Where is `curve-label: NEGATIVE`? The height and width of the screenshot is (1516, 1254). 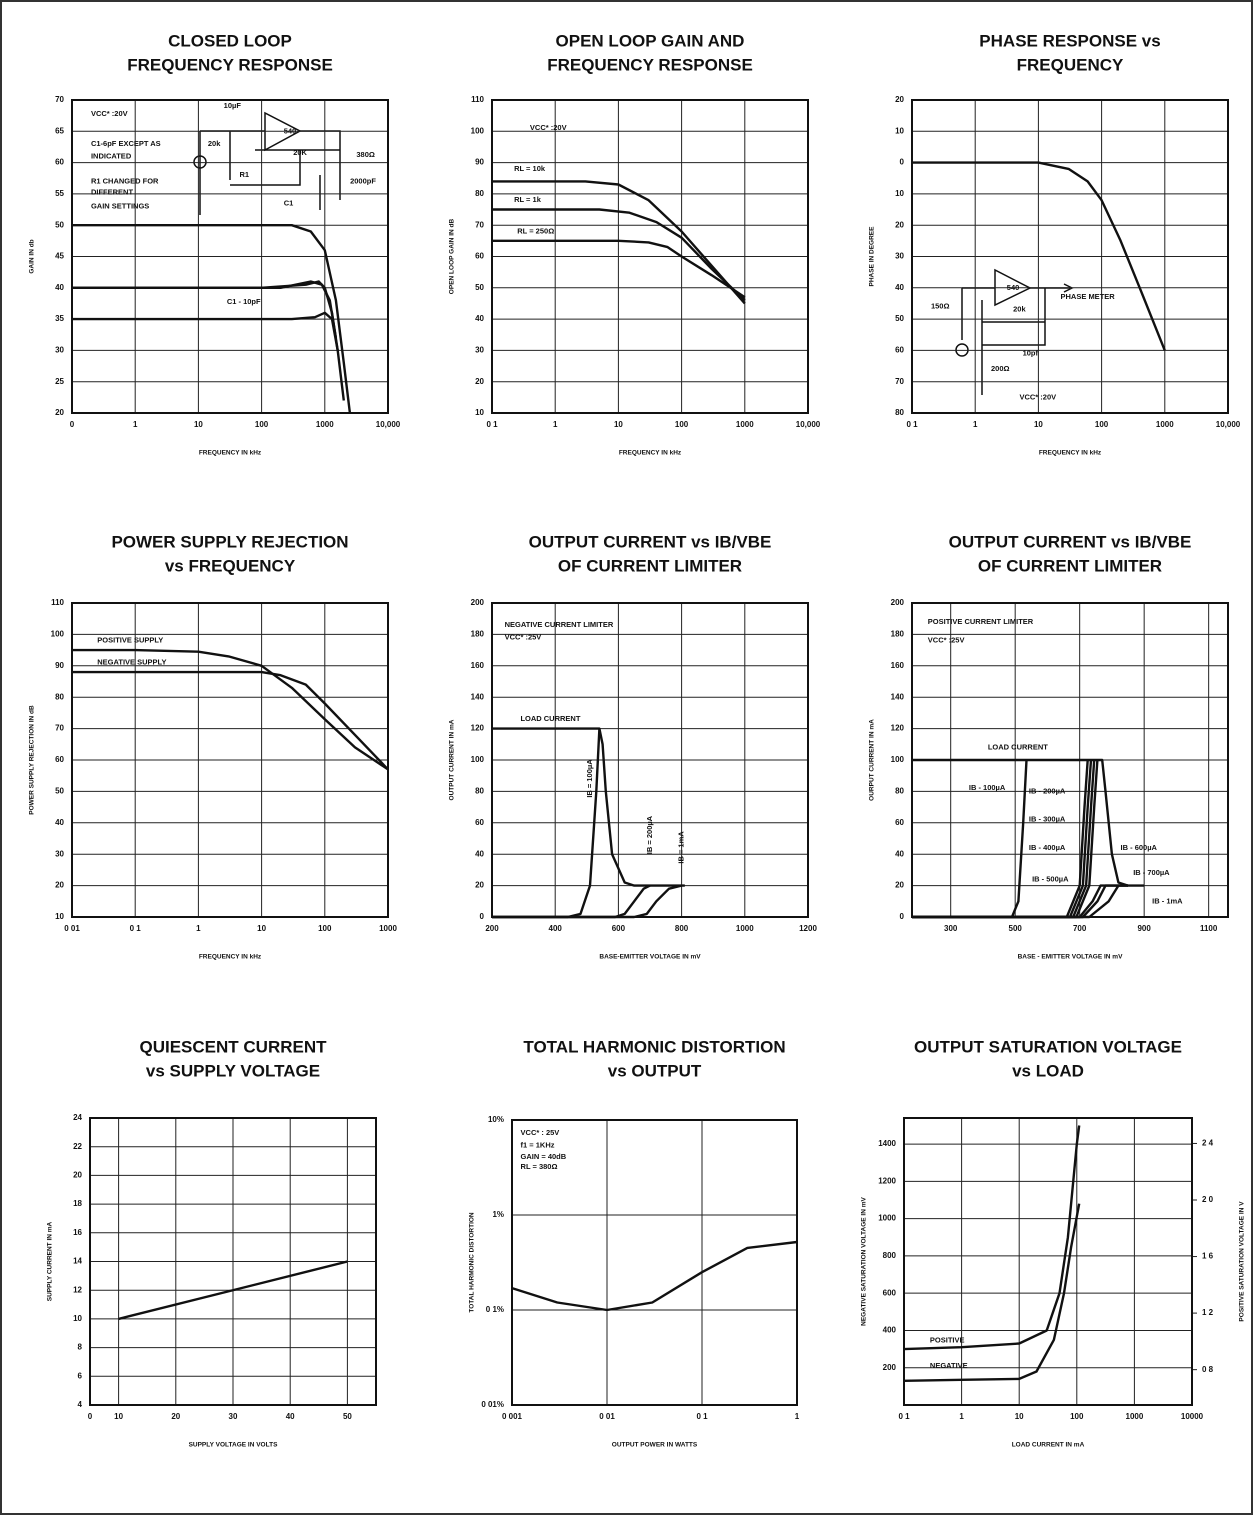 curve-label: NEGATIVE is located at coordinates (949, 1365).